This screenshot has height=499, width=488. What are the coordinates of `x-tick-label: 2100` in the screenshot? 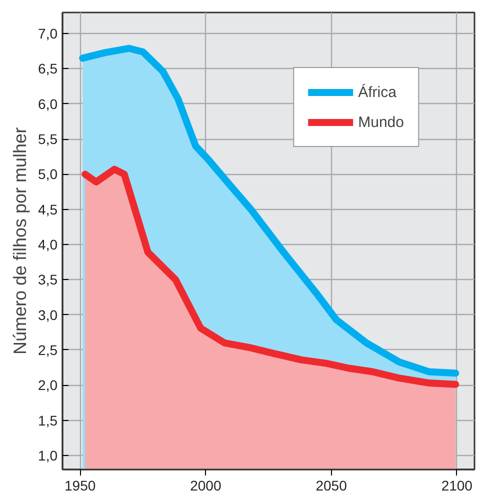 It's located at (457, 486).